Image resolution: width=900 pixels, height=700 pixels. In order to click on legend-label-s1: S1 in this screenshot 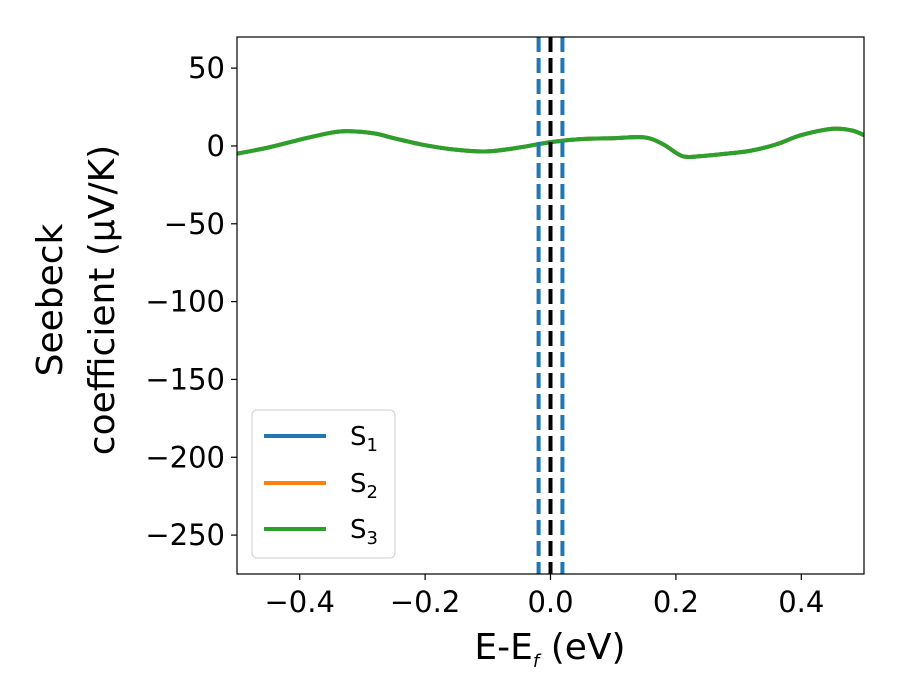, I will do `click(364, 439)`.